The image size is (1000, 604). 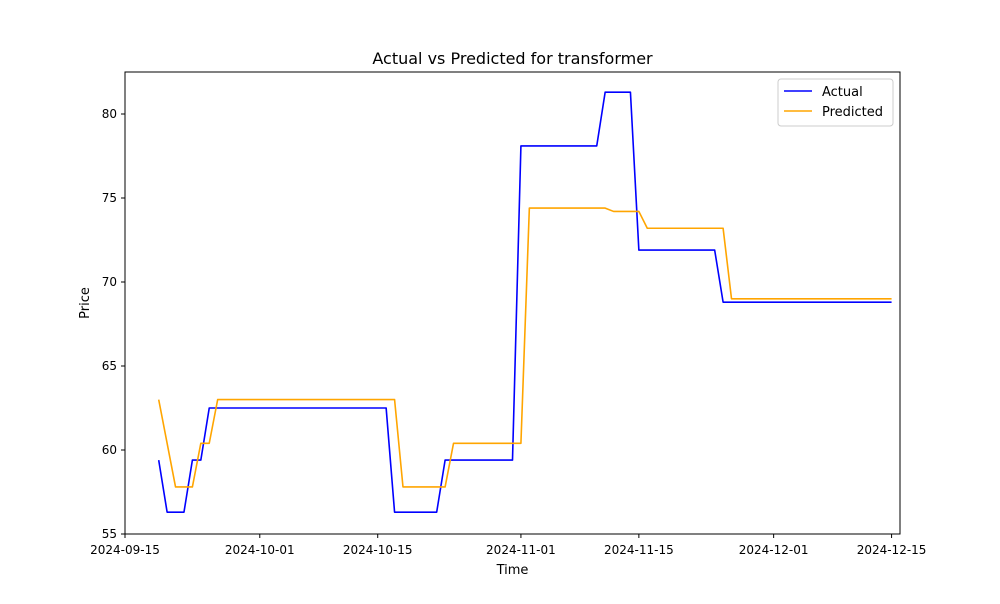 I want to click on y-tick-label: 75, so click(x=109, y=198).